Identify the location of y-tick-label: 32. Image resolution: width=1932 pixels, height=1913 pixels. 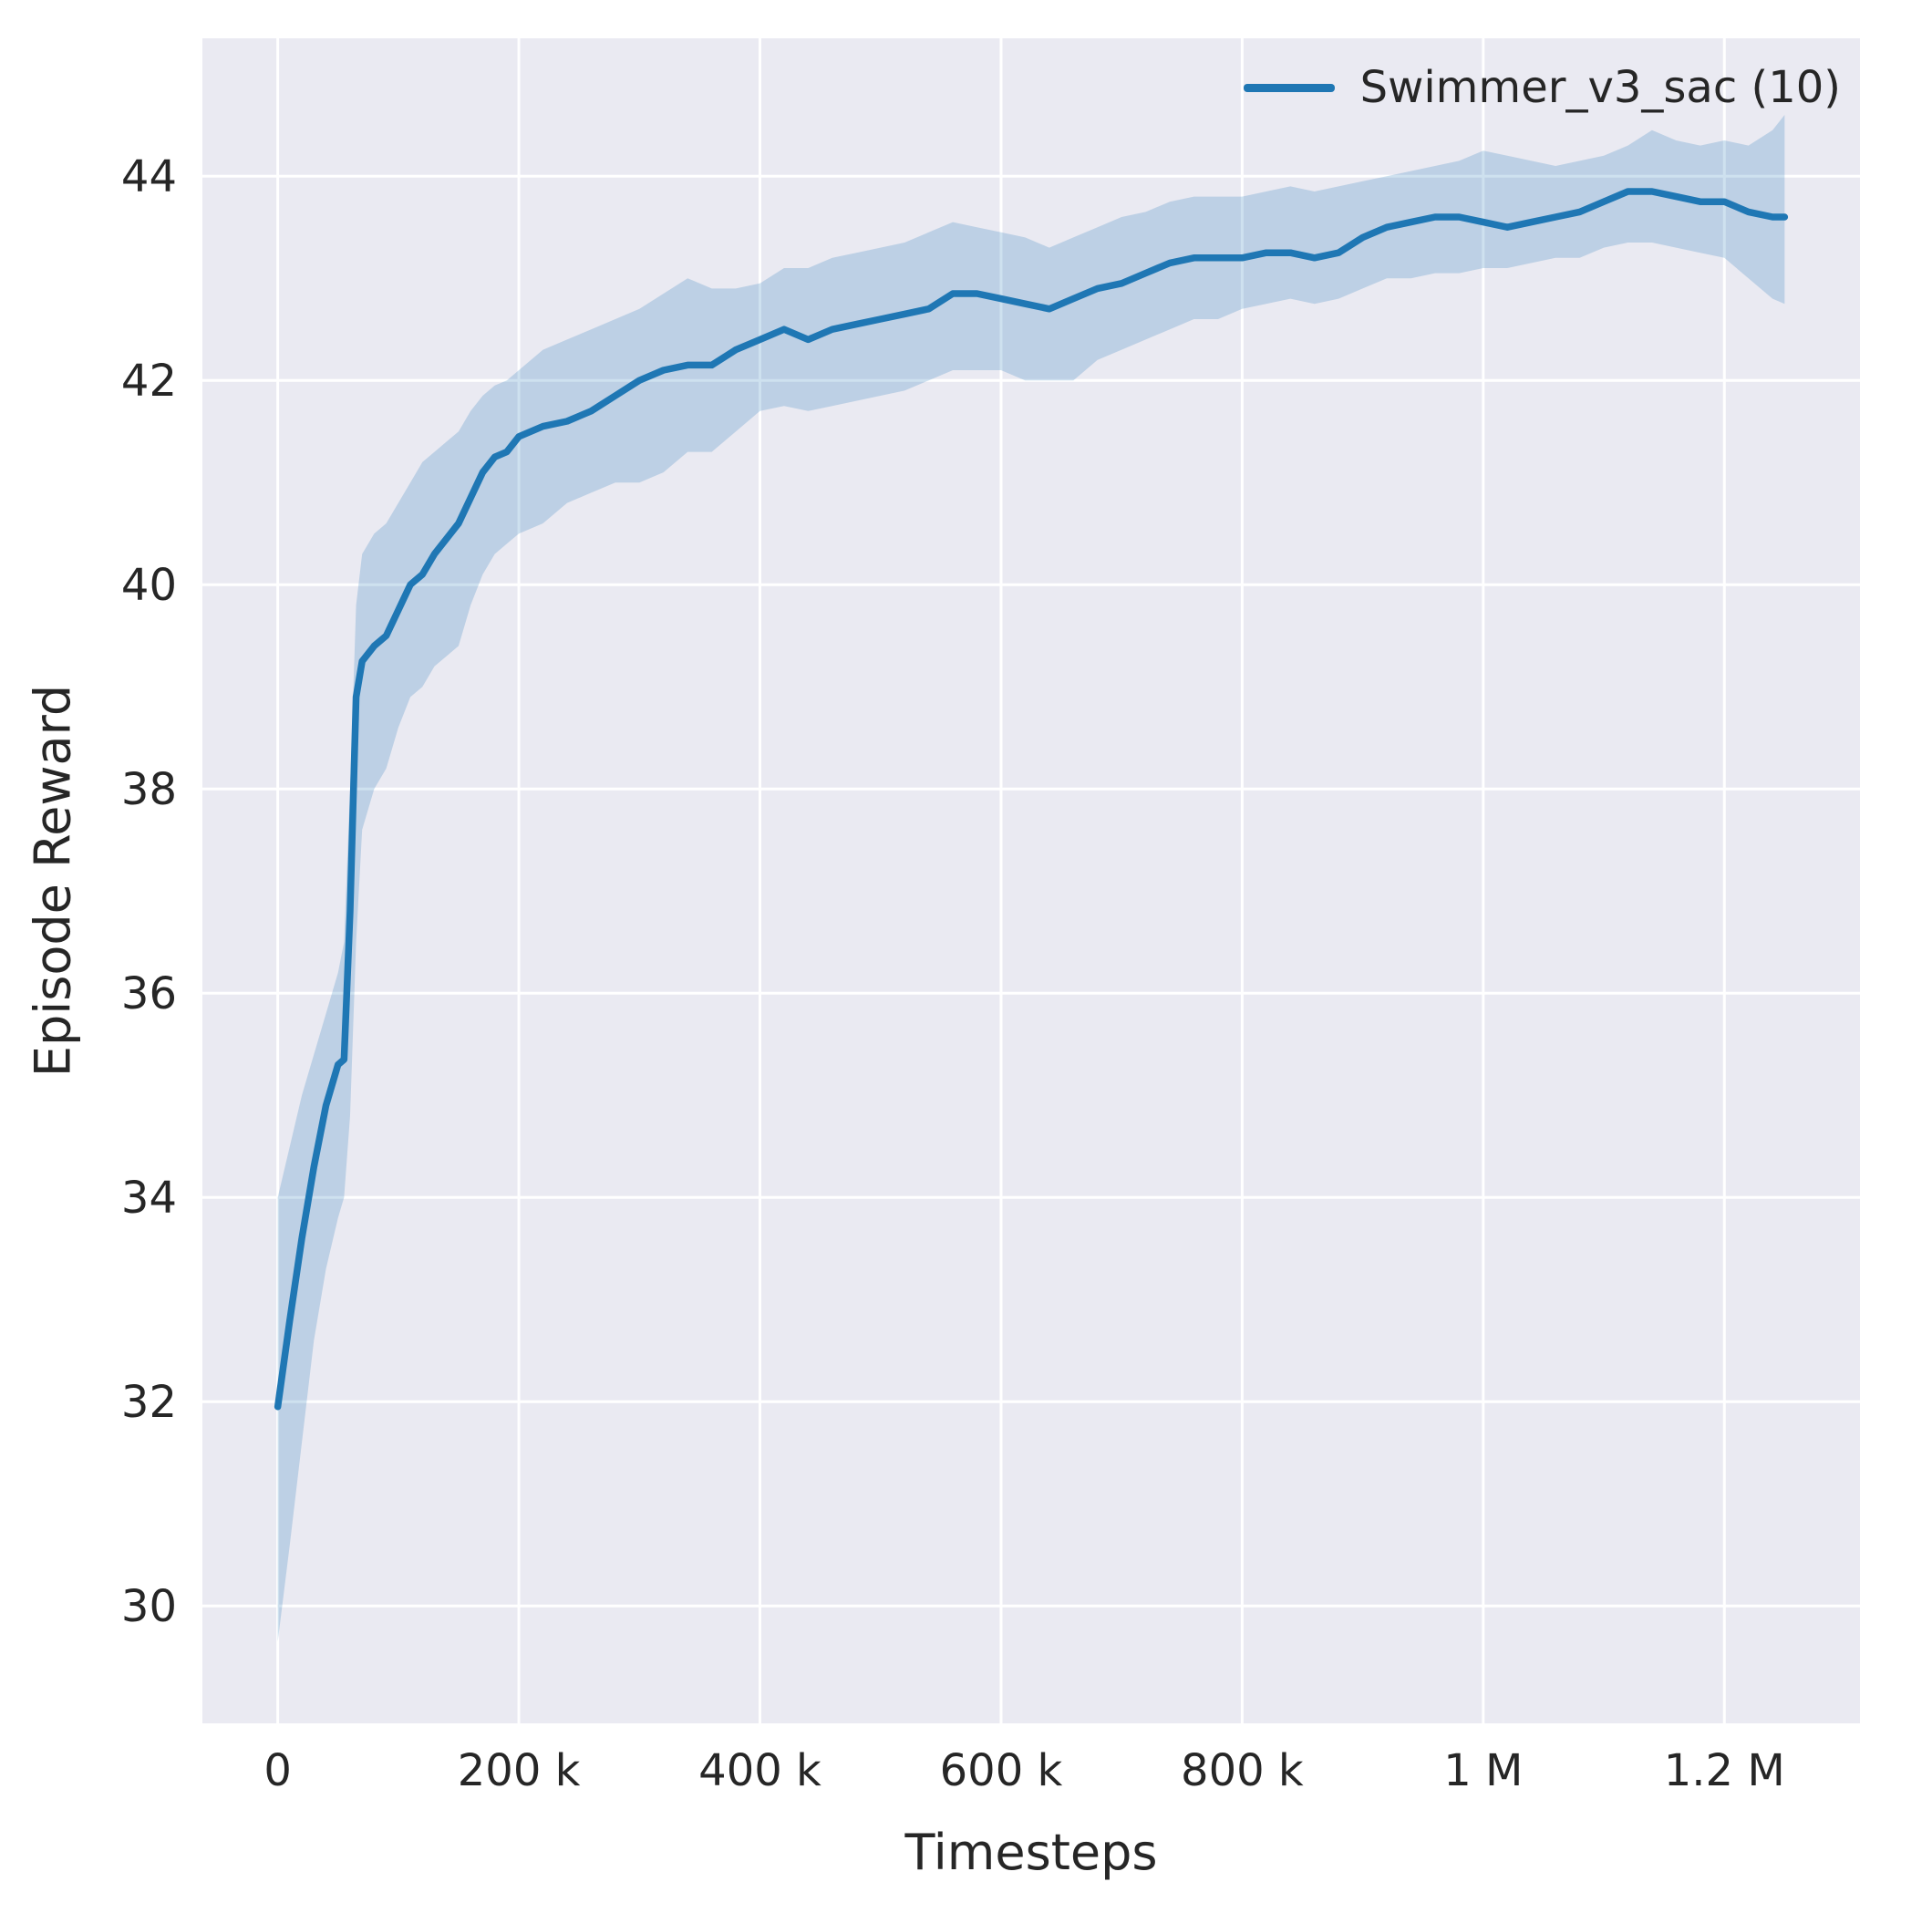
(149, 1402).